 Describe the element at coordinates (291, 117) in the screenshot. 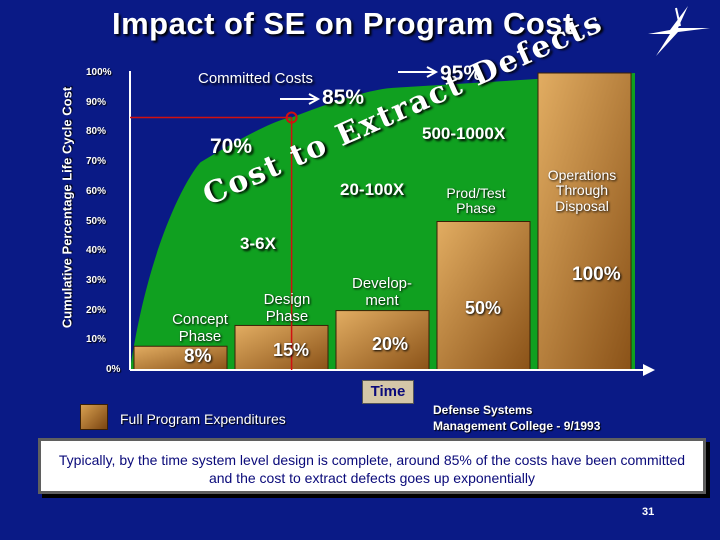

I see `committed-marker` at that location.